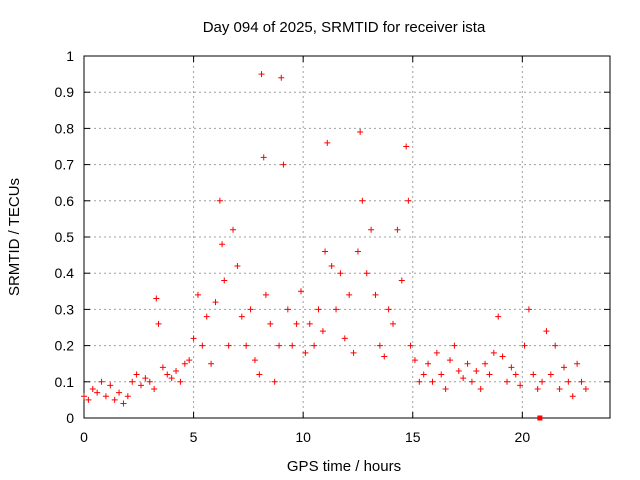 The image size is (640, 480). Describe the element at coordinates (413, 437) in the screenshot. I see `x-tick-label: 15` at that location.